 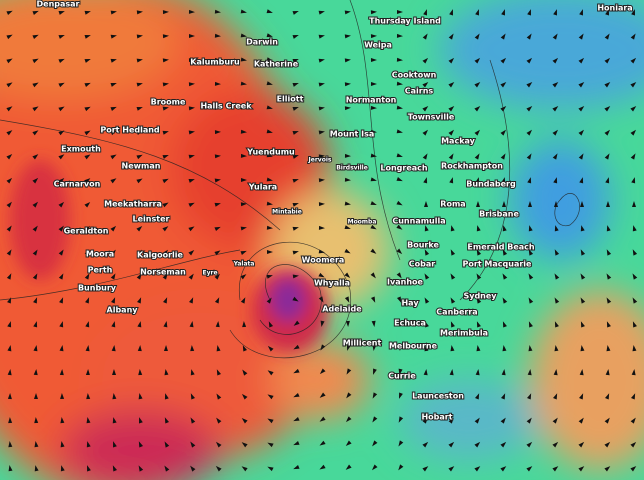 I want to click on place-label: Bourke, so click(x=423, y=245).